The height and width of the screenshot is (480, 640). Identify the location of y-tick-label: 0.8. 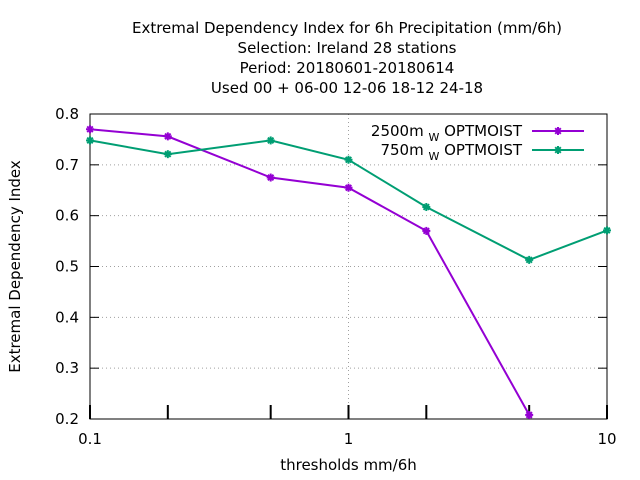
(67, 114).